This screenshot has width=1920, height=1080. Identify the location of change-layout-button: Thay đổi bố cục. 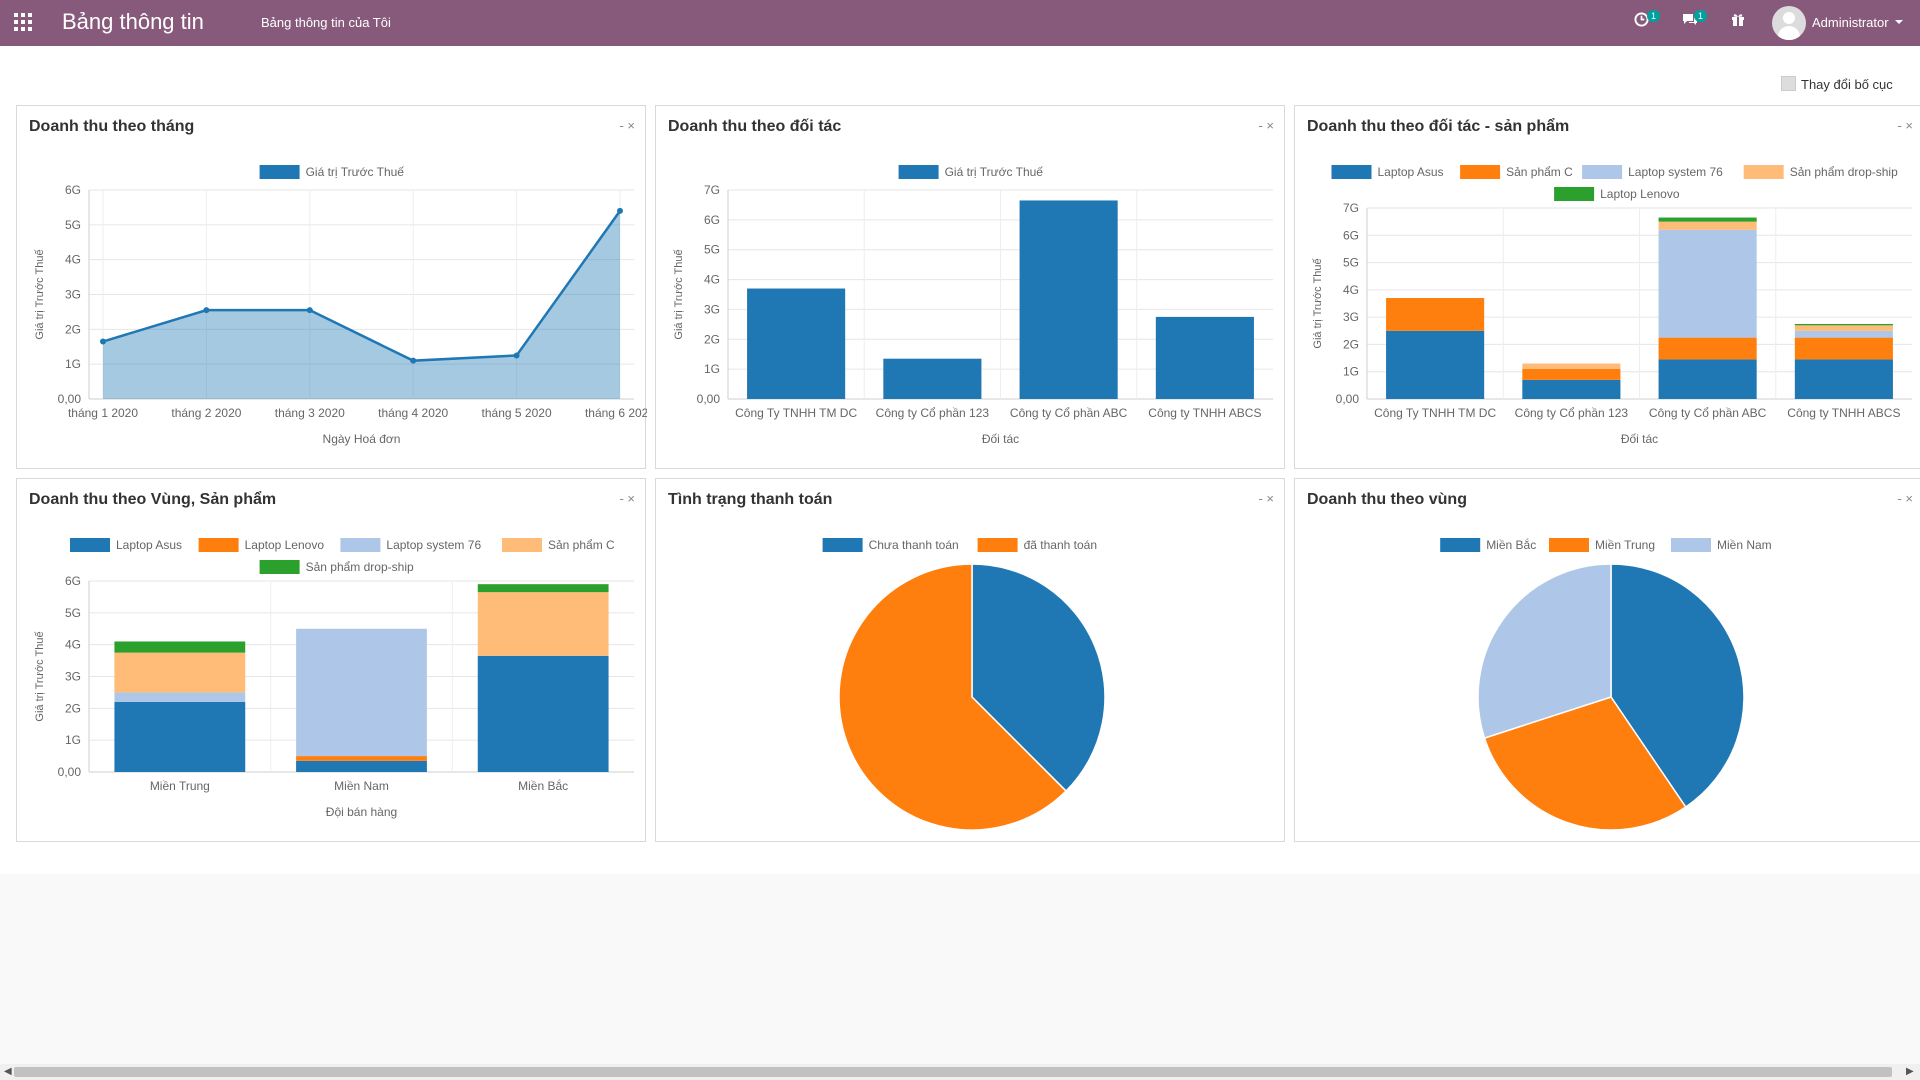
(1837, 84).